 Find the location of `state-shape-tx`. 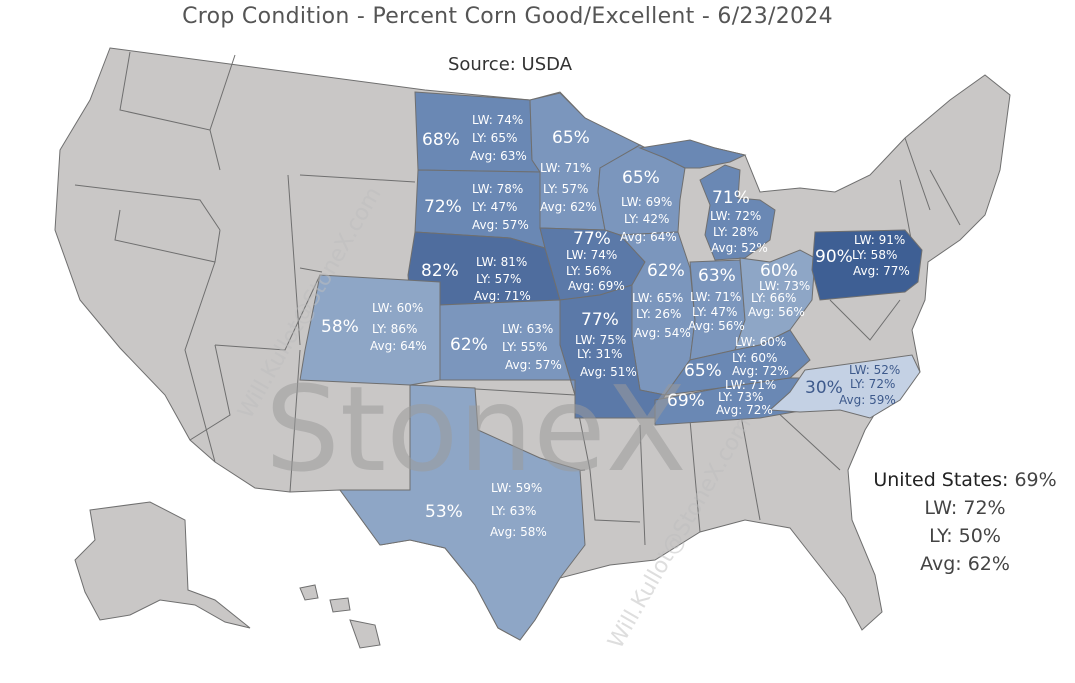

state-shape-tx is located at coordinates (462, 512).